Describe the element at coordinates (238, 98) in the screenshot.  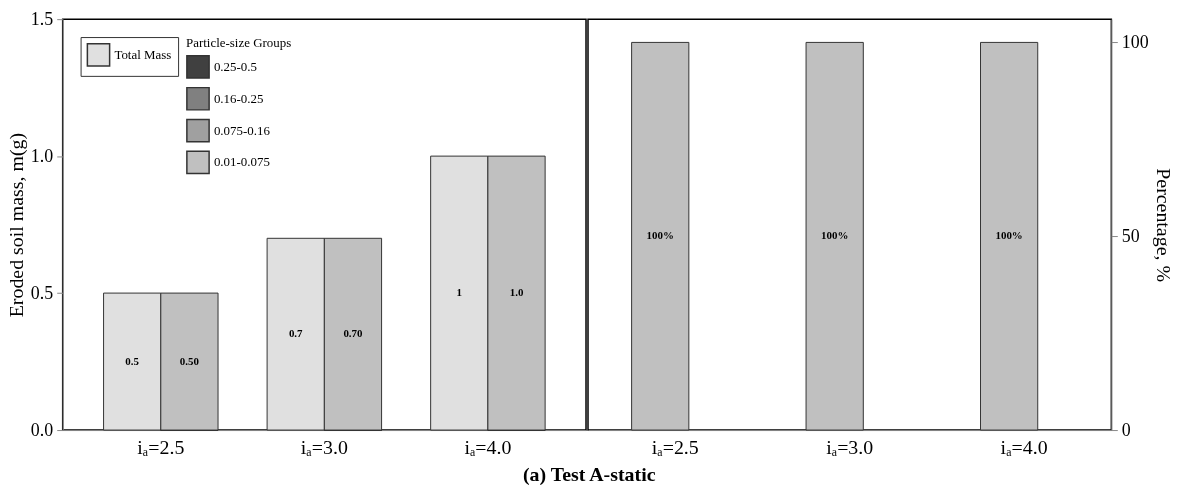
I see `legend-label: 0.16-0.25` at that location.